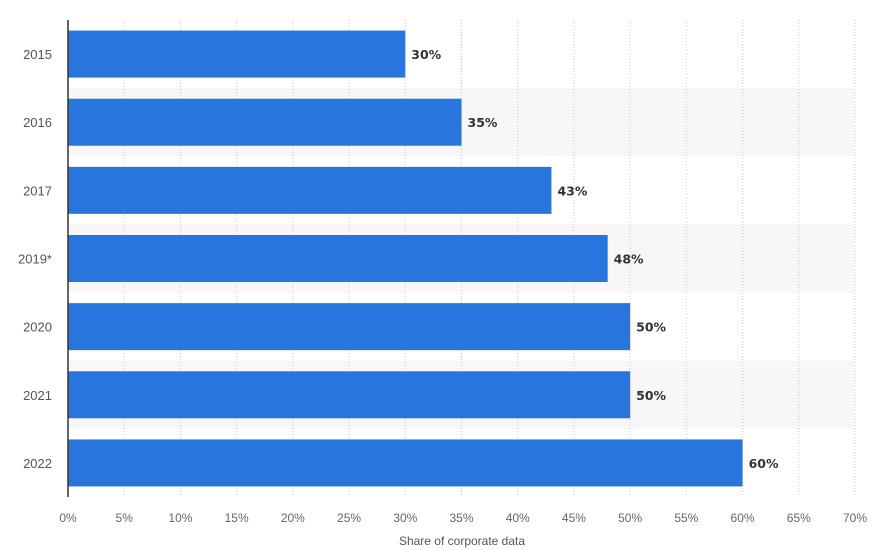 Image resolution: width=887 pixels, height=551 pixels. I want to click on data-label: 30%, so click(426, 54).